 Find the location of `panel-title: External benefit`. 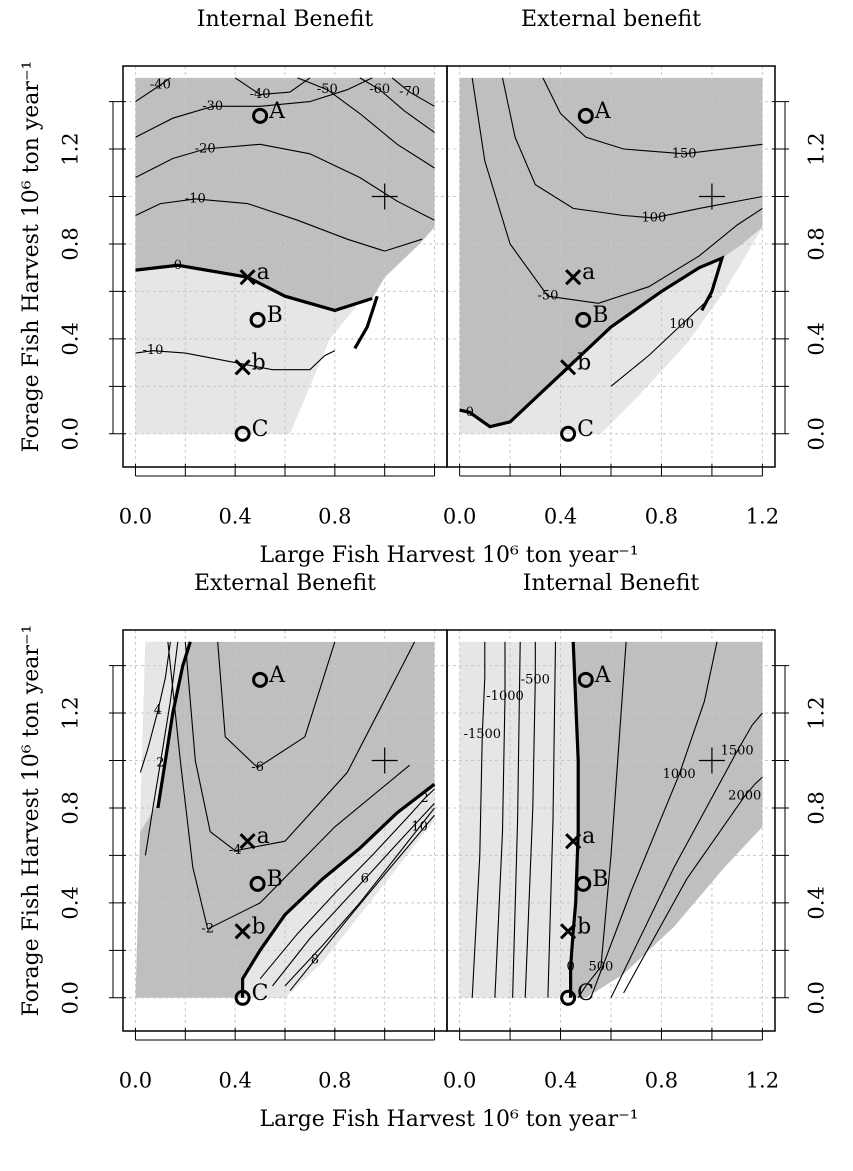

panel-title: External benefit is located at coordinates (611, 19).